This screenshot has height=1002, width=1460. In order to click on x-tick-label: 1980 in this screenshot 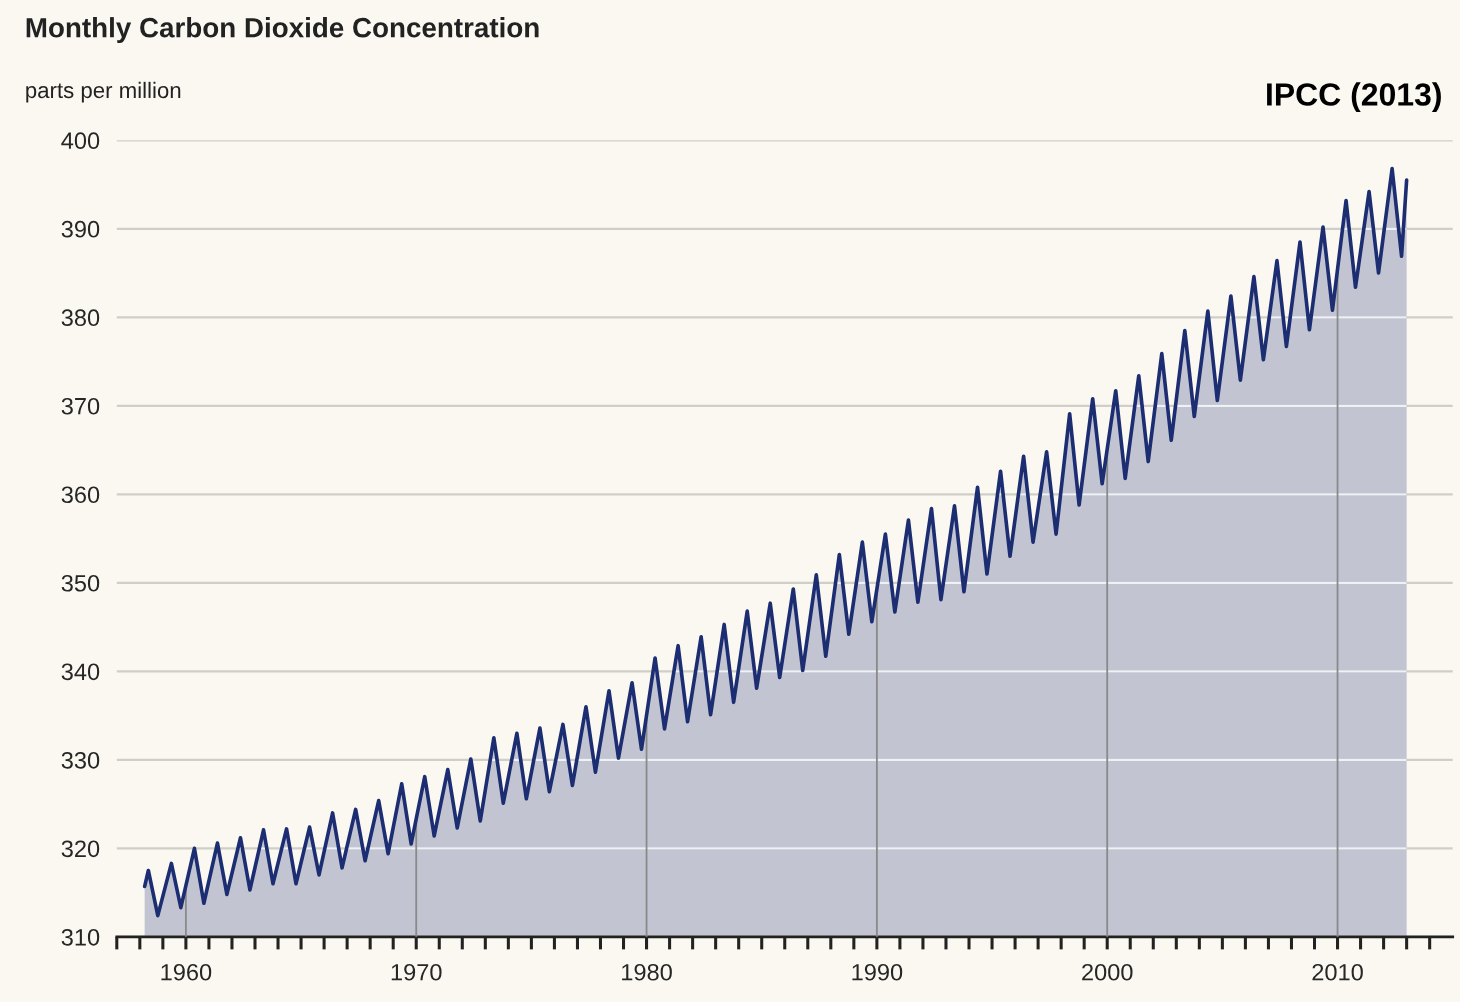, I will do `click(647, 972)`.